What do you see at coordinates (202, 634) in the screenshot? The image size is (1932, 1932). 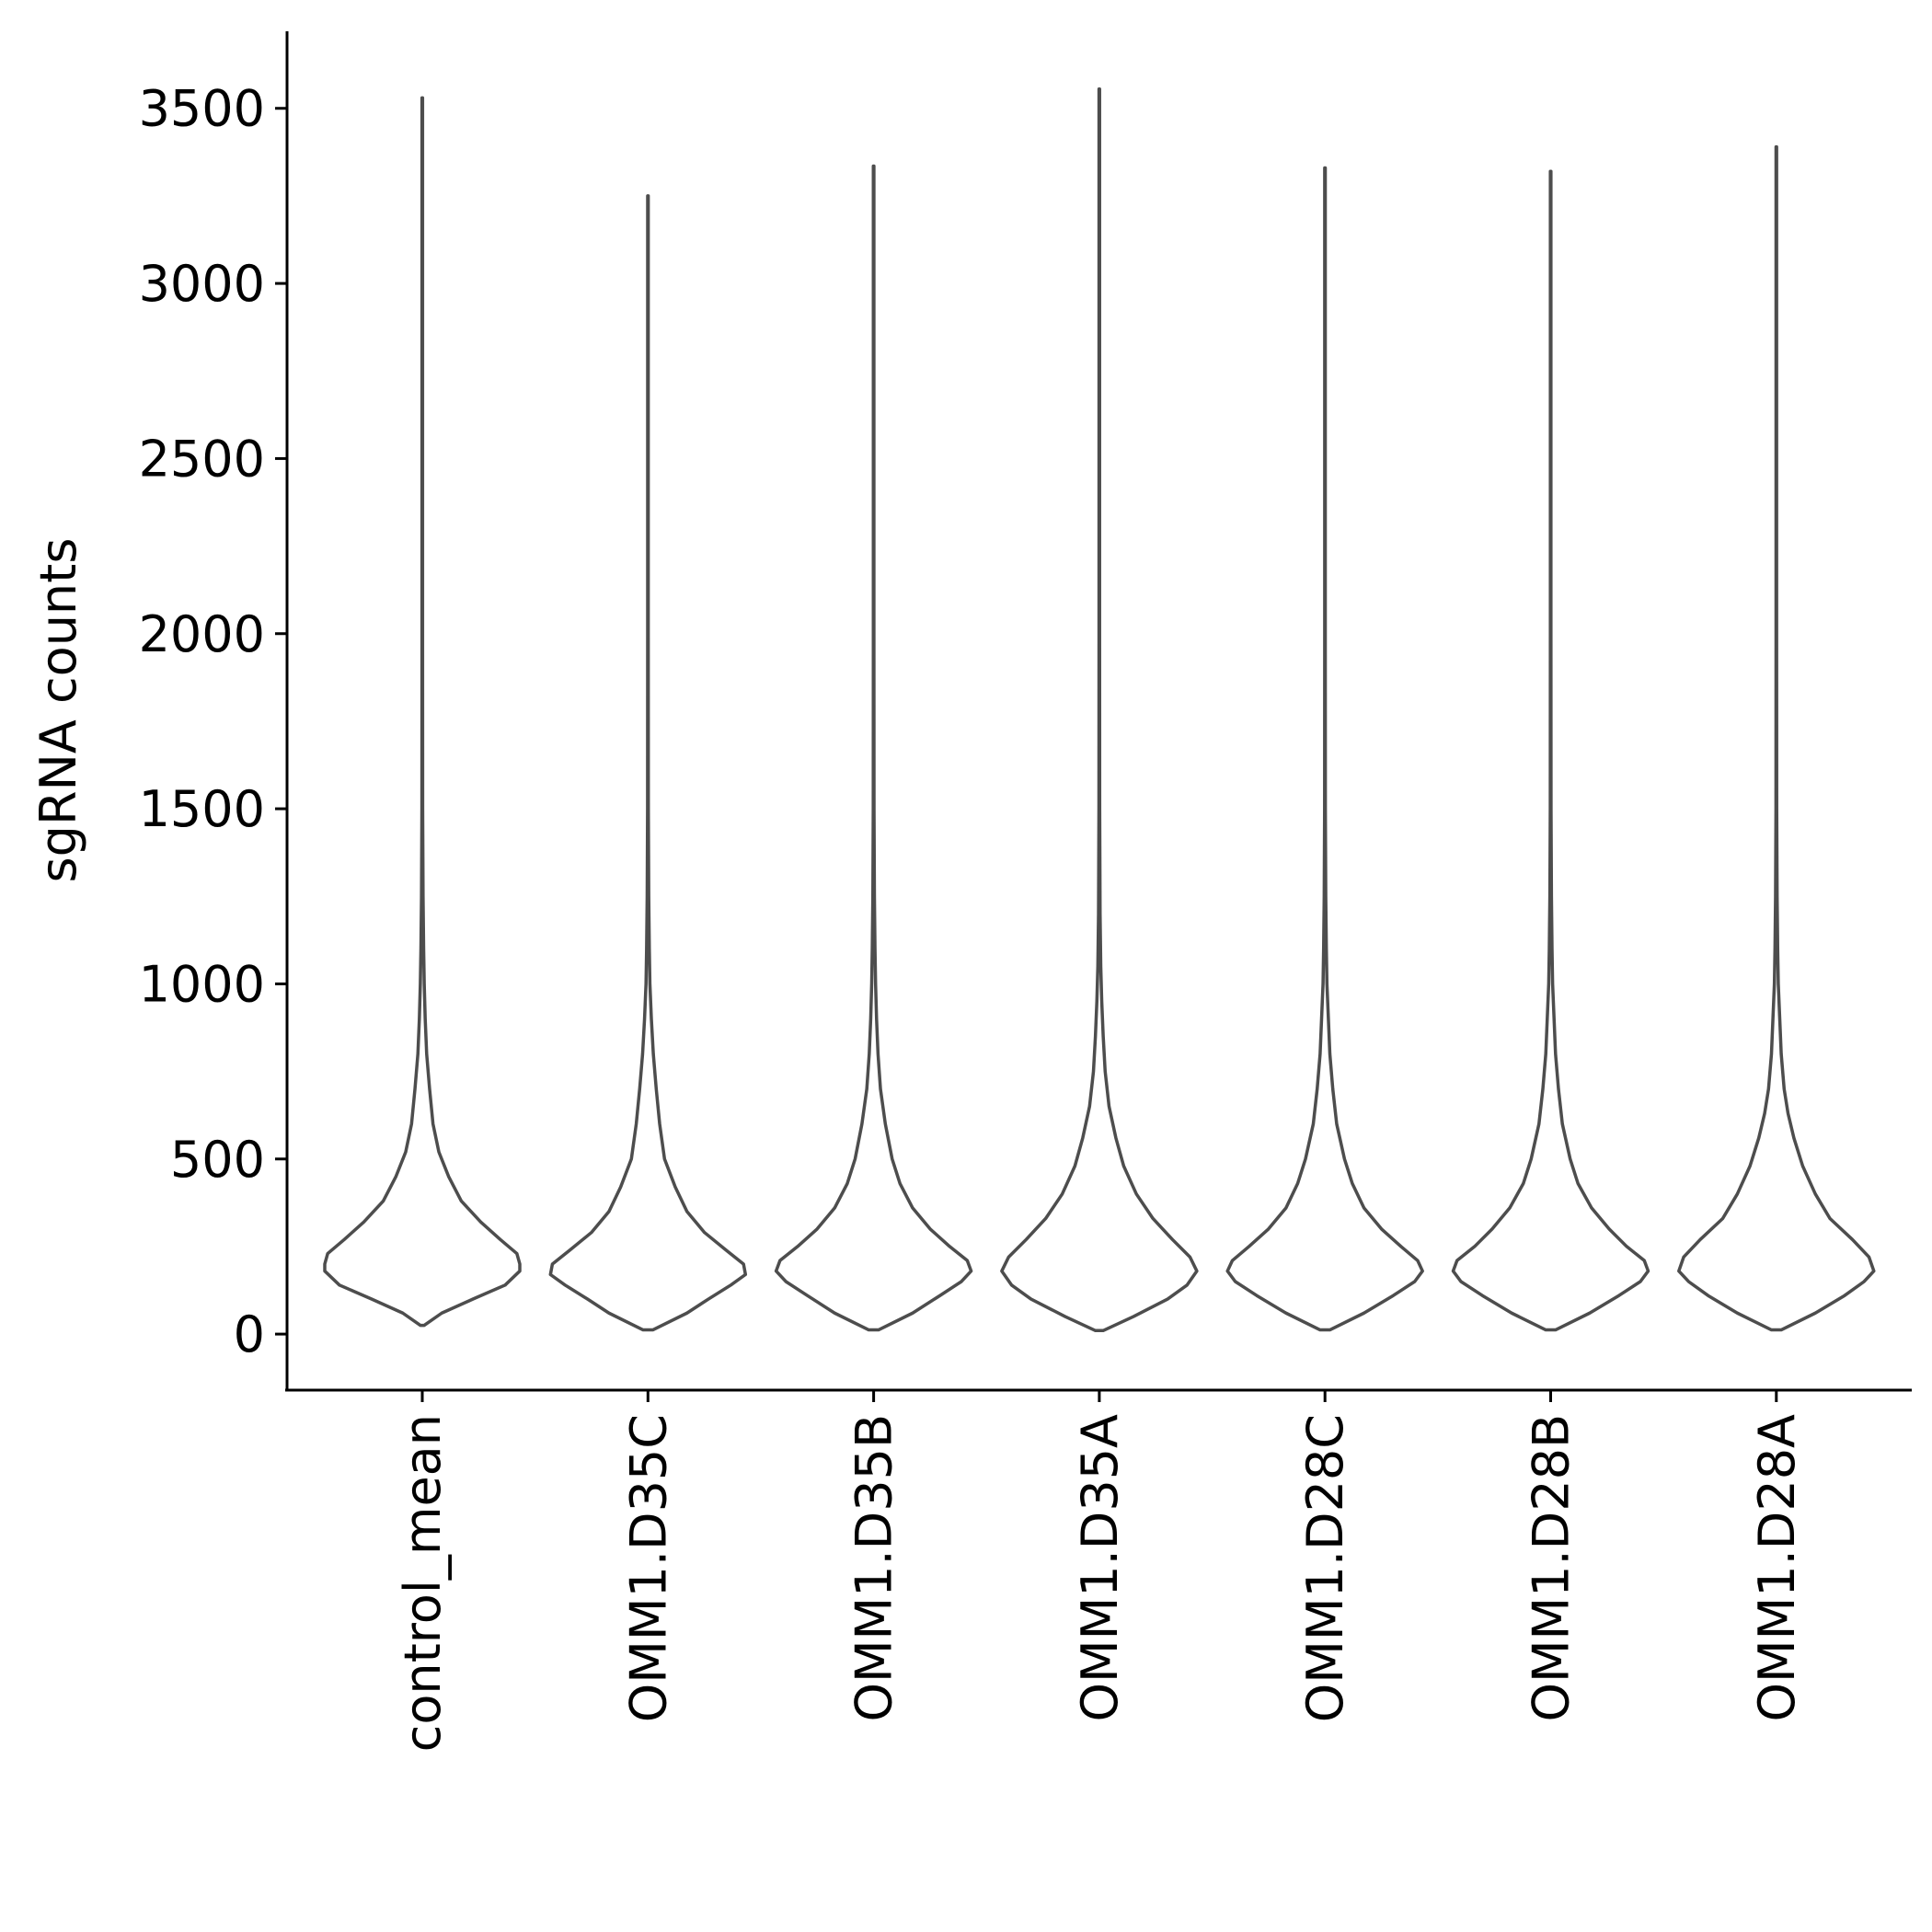 I see `y-tick-label: 2000` at bounding box center [202, 634].